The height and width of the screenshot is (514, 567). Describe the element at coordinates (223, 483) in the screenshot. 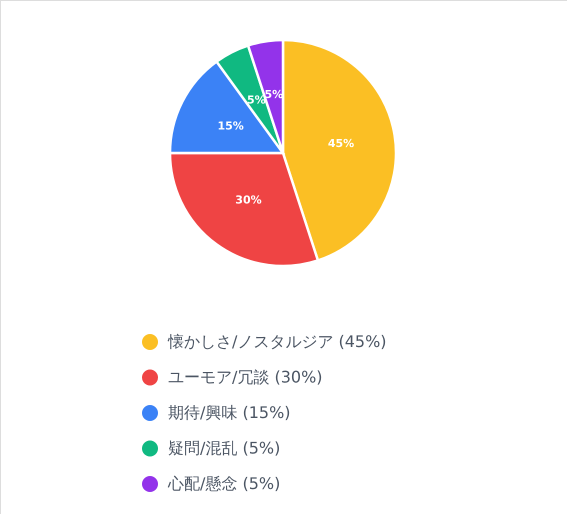

I see `legend-label: 心配/懸念 (5%)` at that location.